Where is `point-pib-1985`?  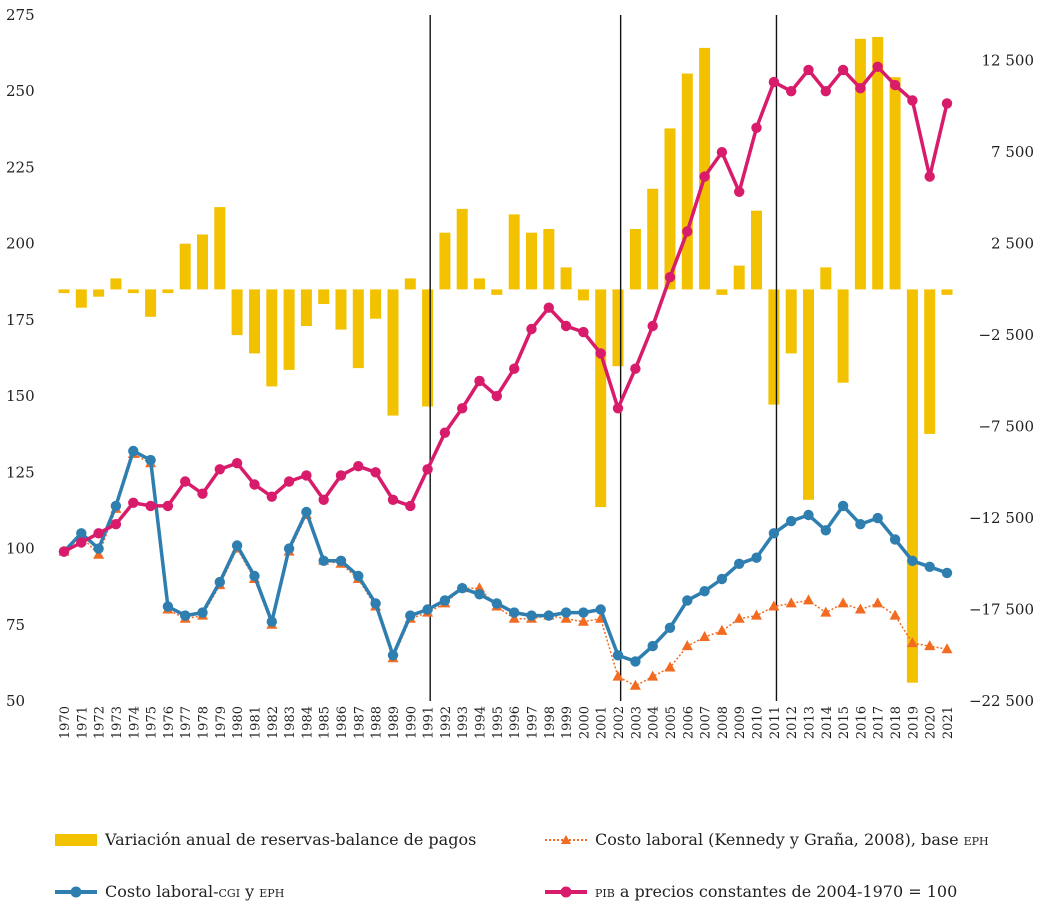
point-pib-1985 is located at coordinates (323, 499).